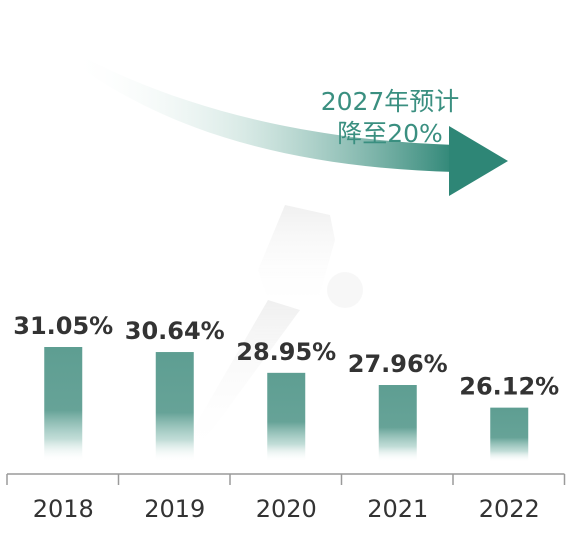  Describe the element at coordinates (509, 387) in the screenshot. I see `value-label-2022: 26.12%` at that location.